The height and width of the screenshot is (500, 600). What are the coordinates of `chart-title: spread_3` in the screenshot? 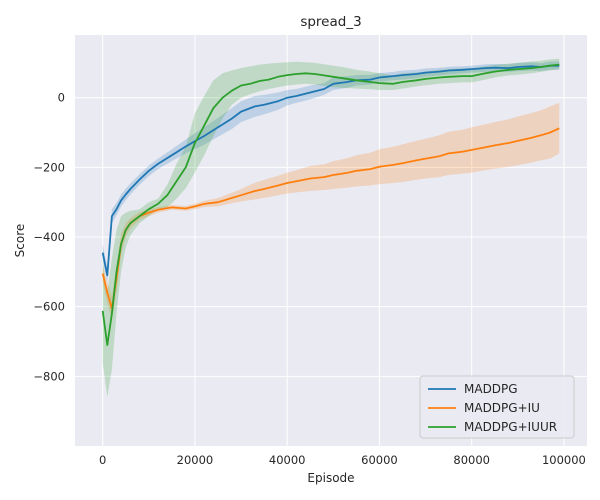 It's located at (330, 22).